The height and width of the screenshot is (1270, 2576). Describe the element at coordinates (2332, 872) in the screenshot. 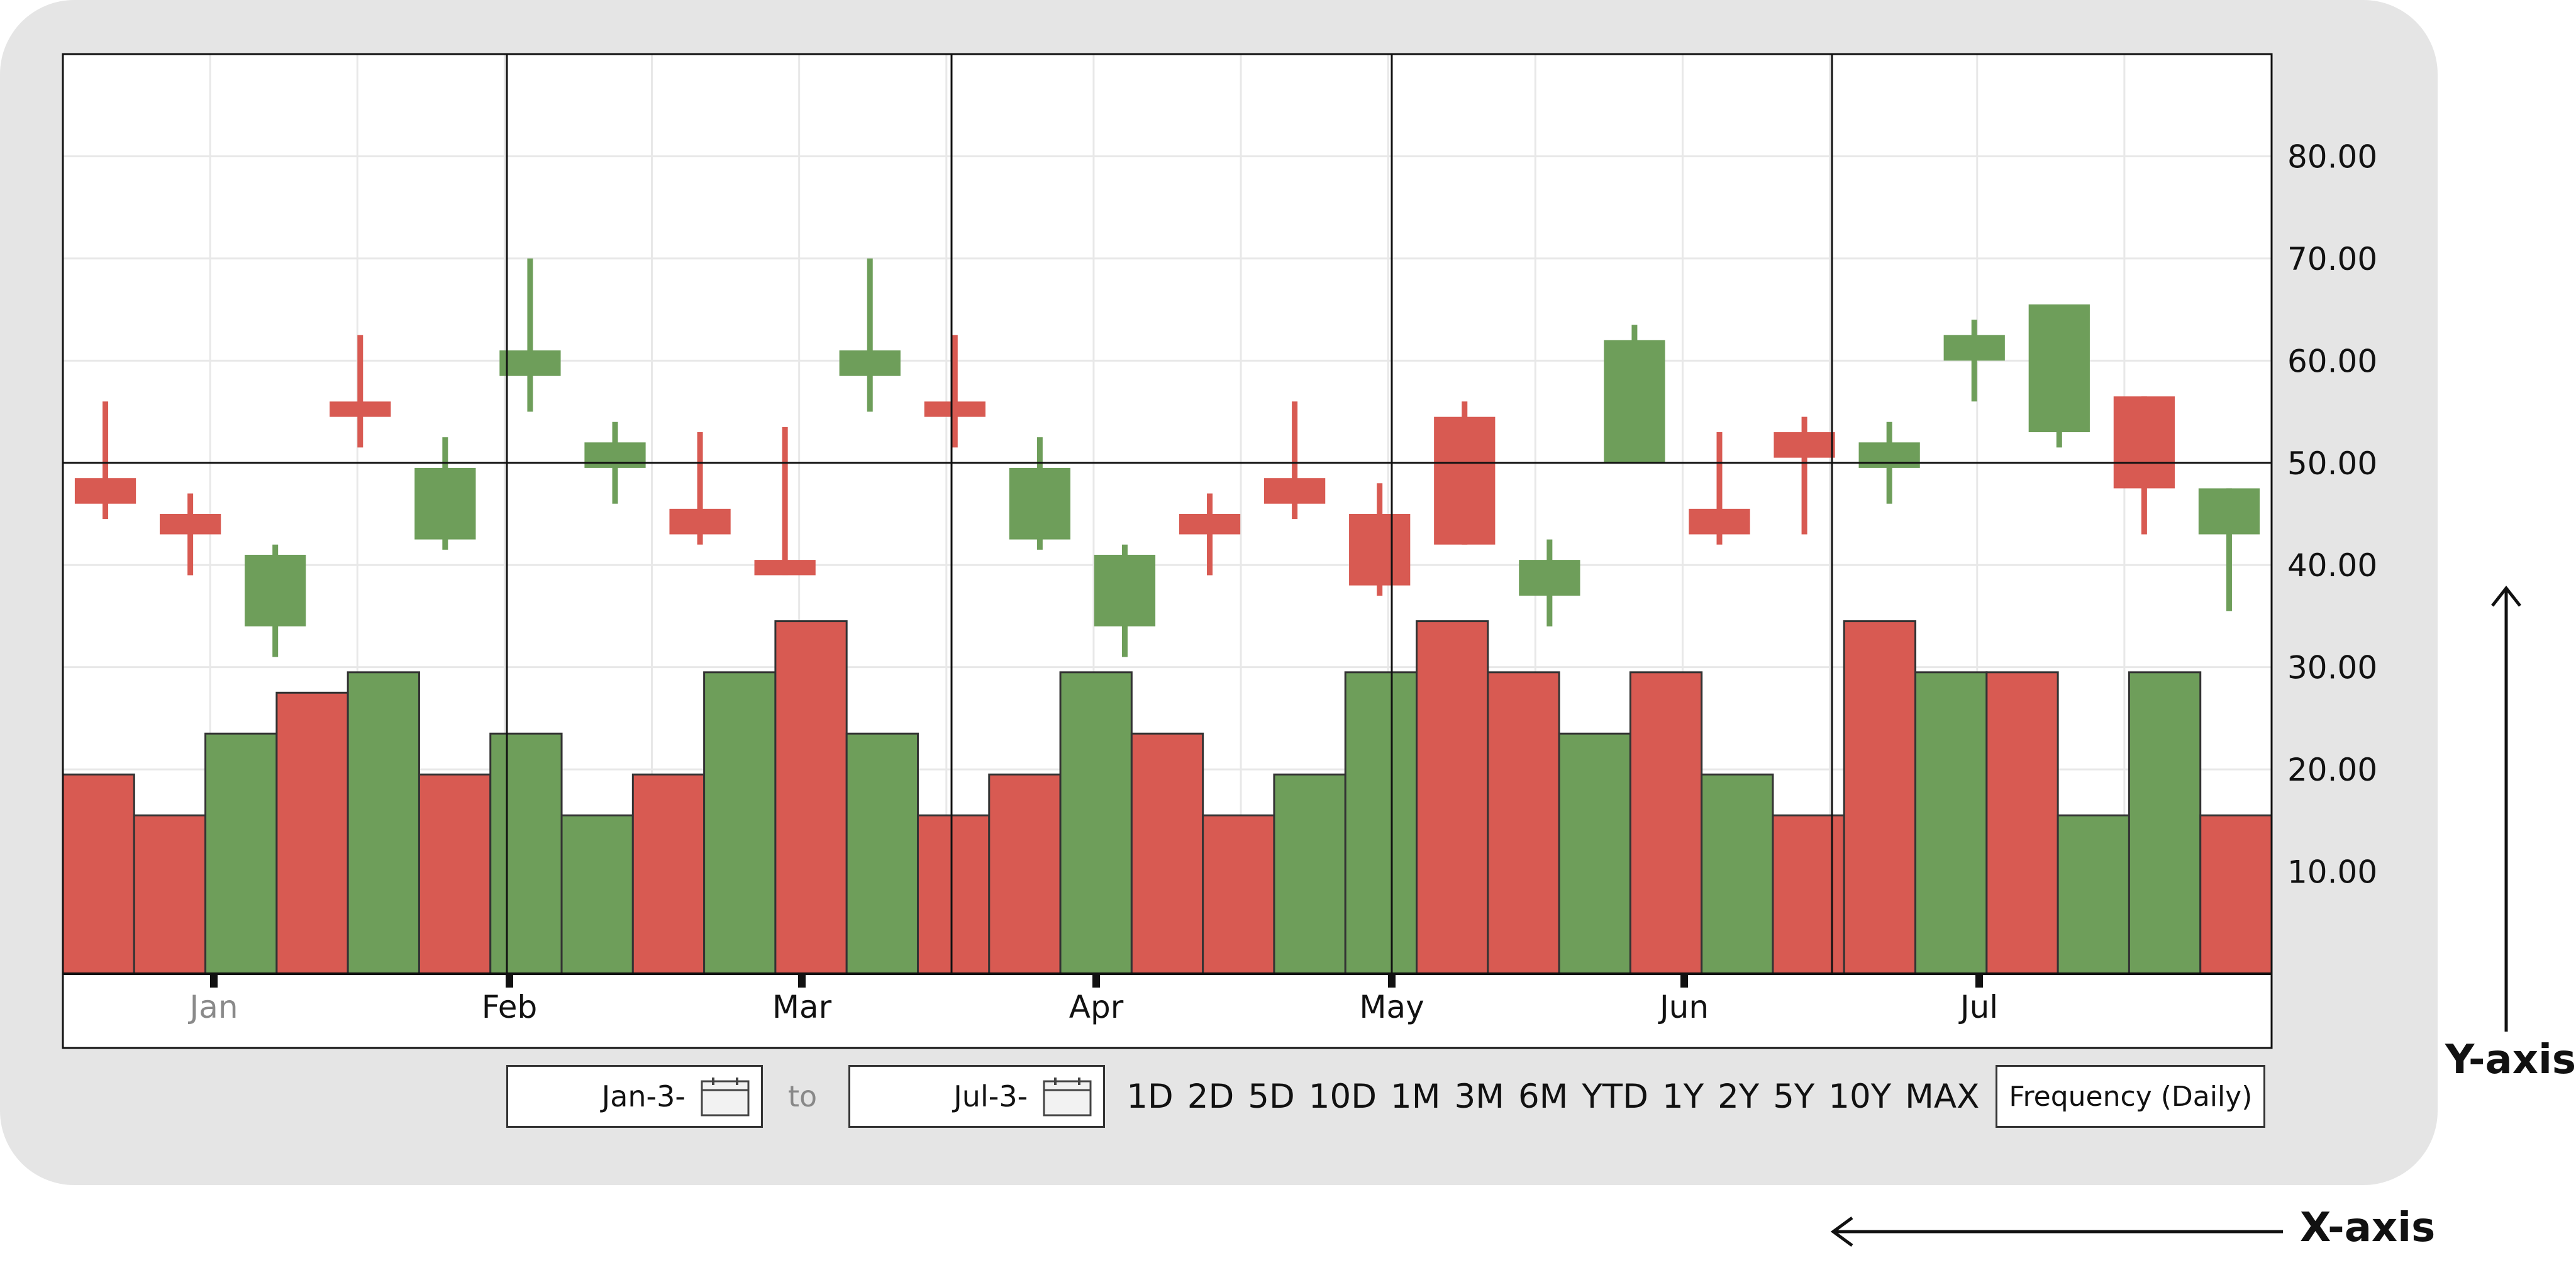

I see `y-tick-label: 10.00` at that location.